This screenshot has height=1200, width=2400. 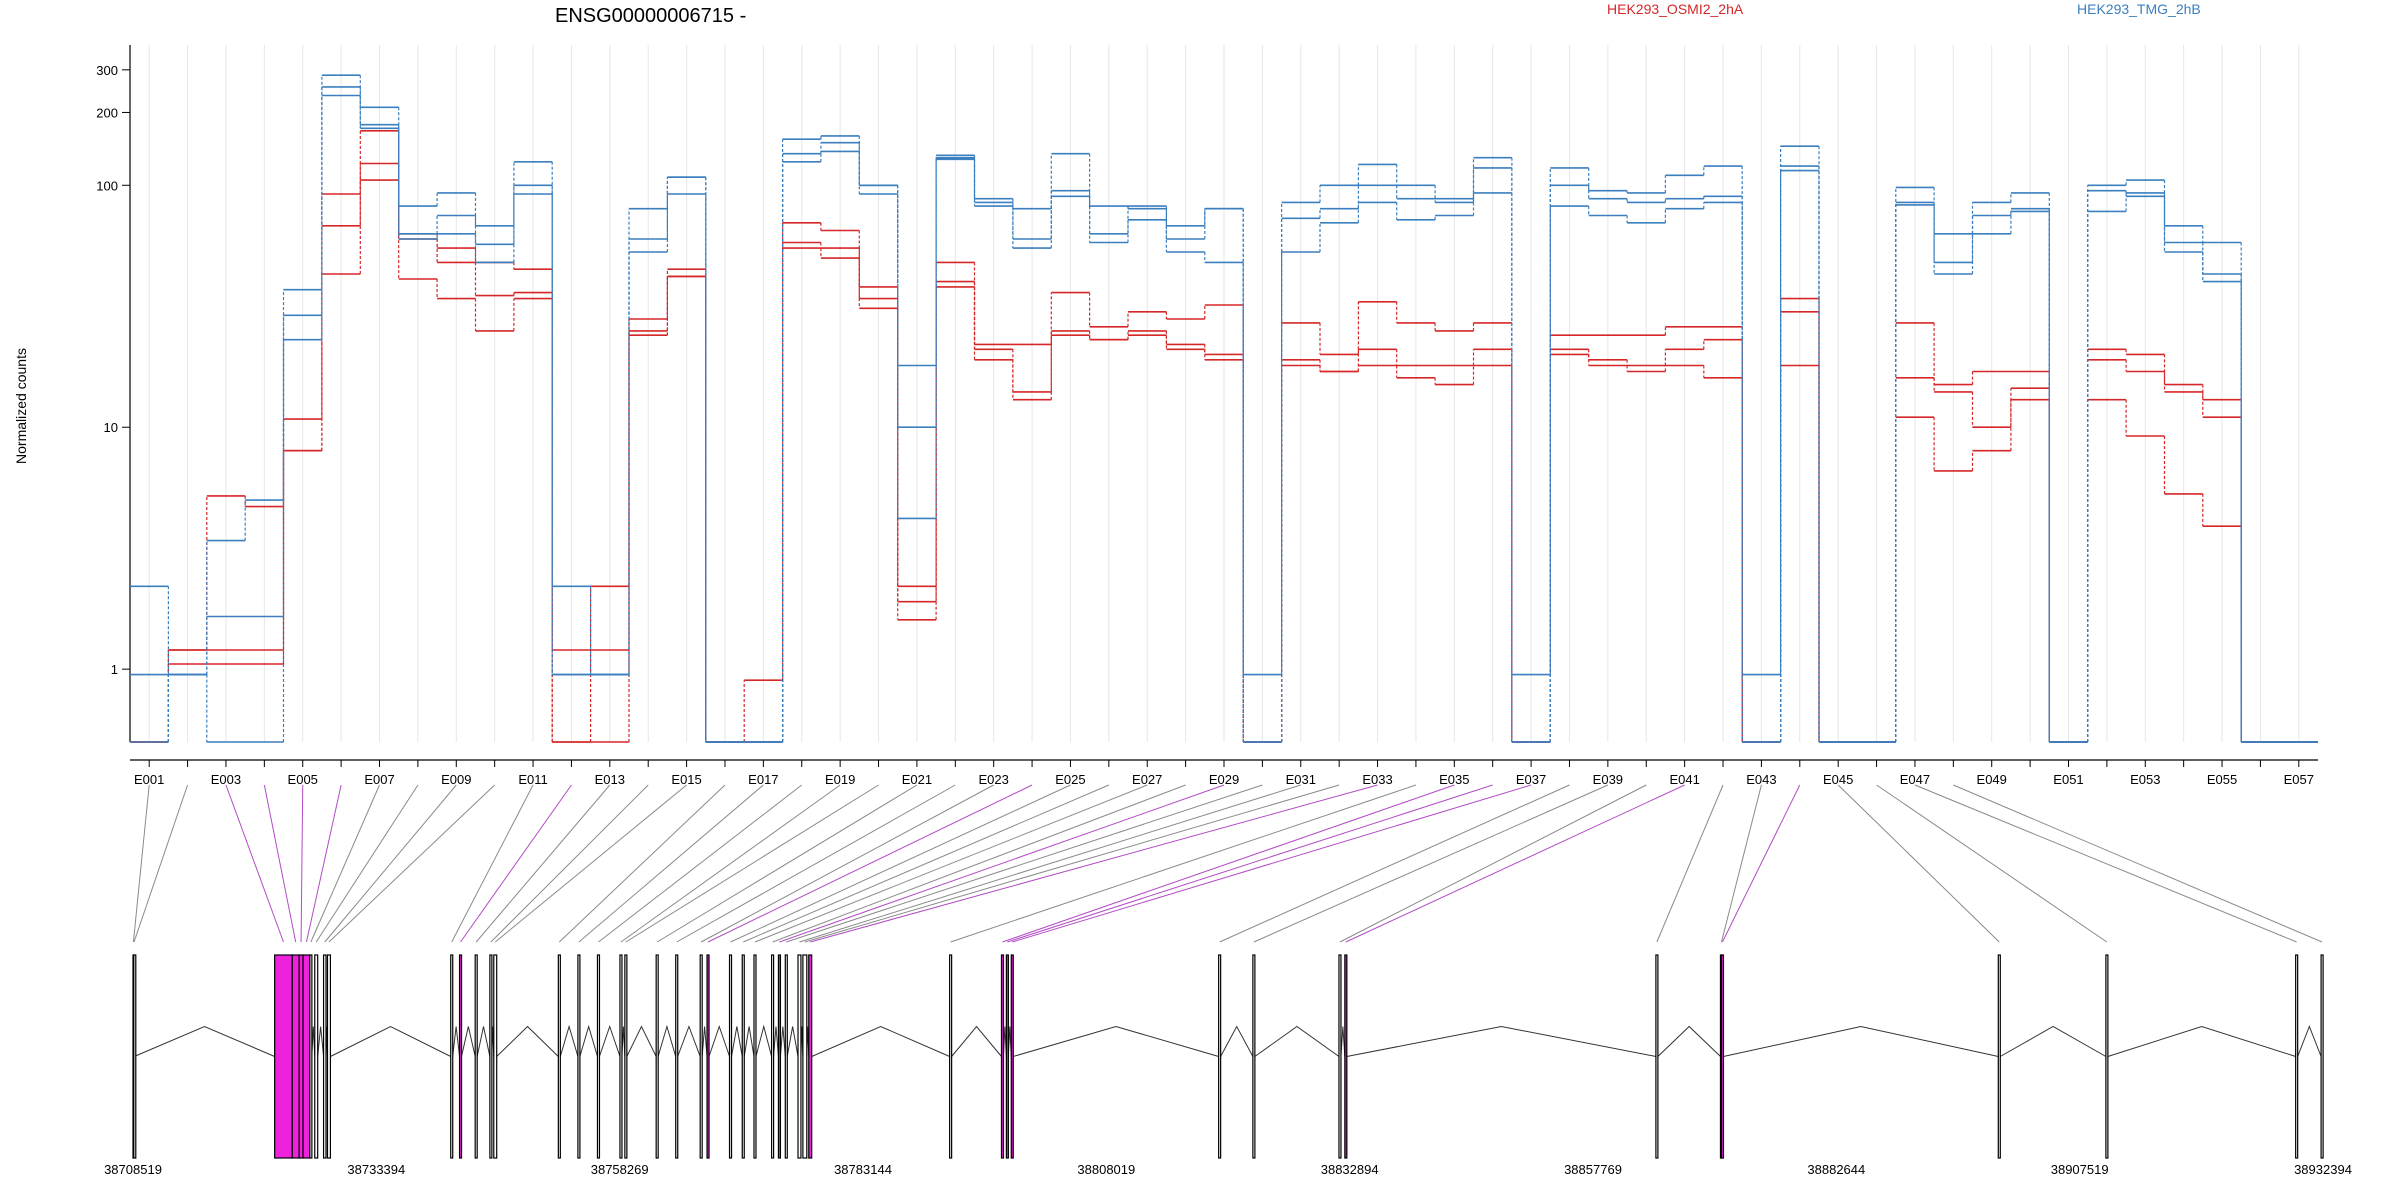 I want to click on exon-tick-label: E023, so click(x=993, y=779).